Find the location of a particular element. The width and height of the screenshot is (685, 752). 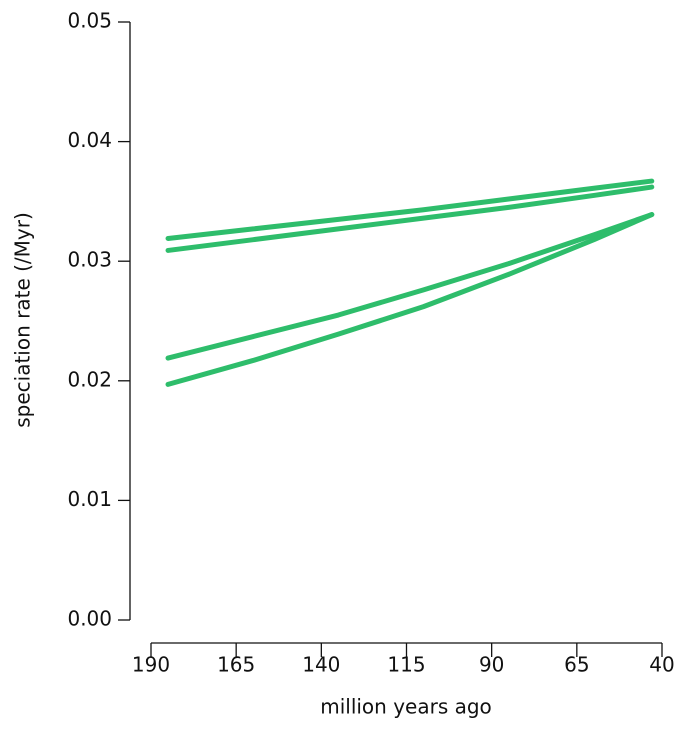

y-tick-label: 0.05 is located at coordinates (89, 21).